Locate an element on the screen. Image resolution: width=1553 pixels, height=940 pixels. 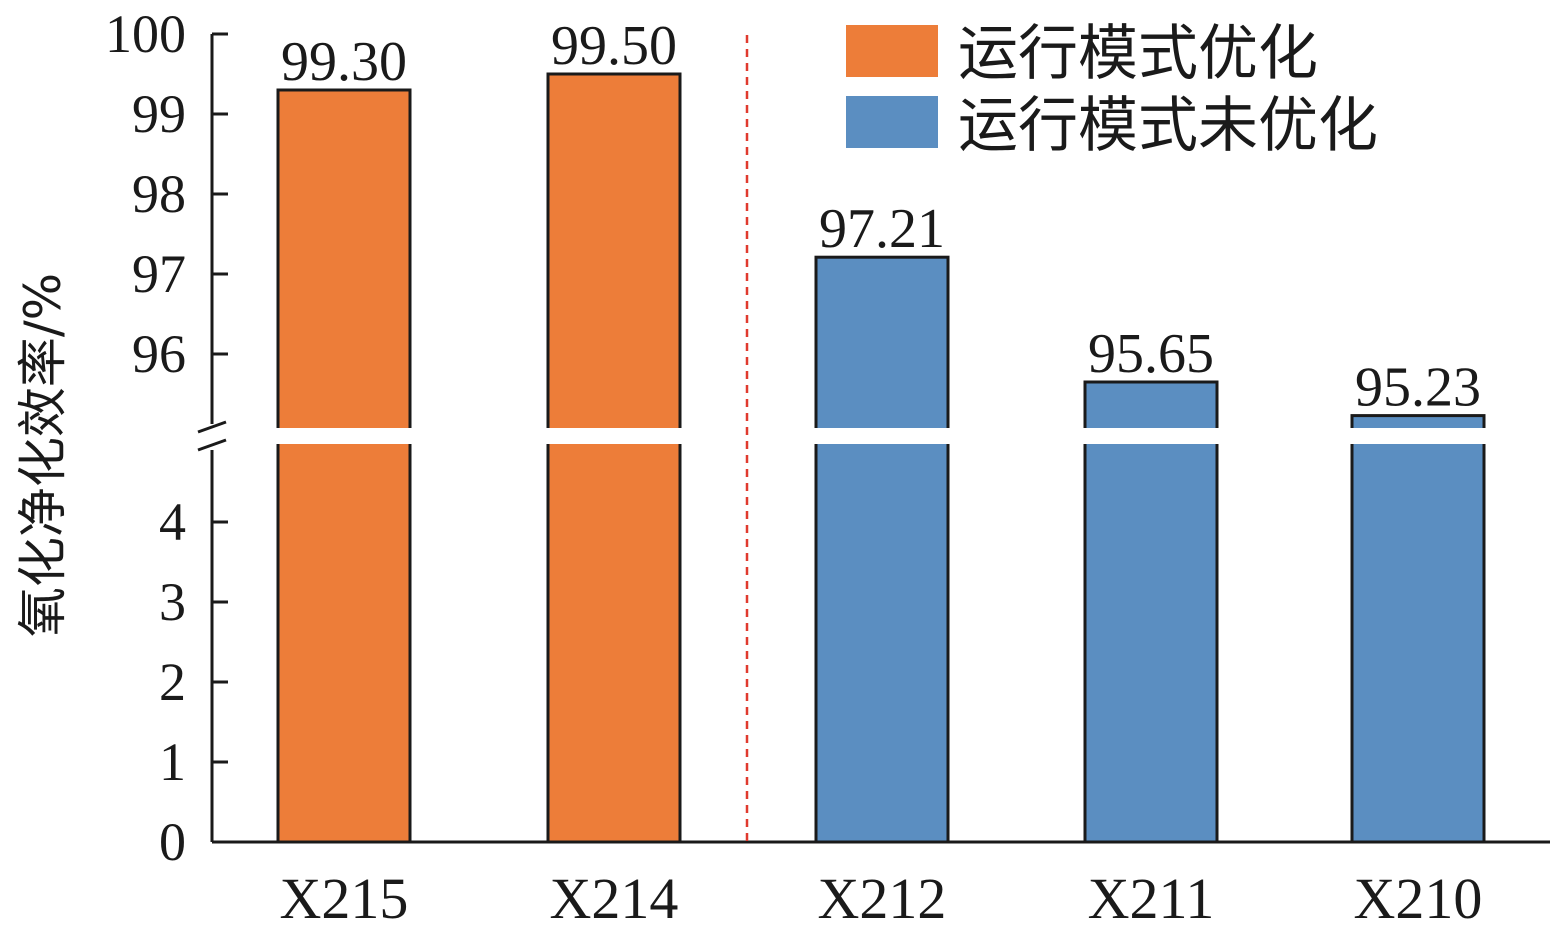
y-tick-label-3: 3 is located at coordinates (172, 602).